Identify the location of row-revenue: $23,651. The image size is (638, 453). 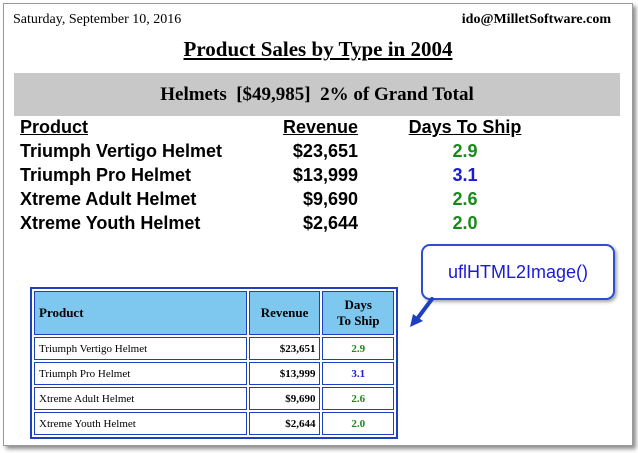
(325, 151).